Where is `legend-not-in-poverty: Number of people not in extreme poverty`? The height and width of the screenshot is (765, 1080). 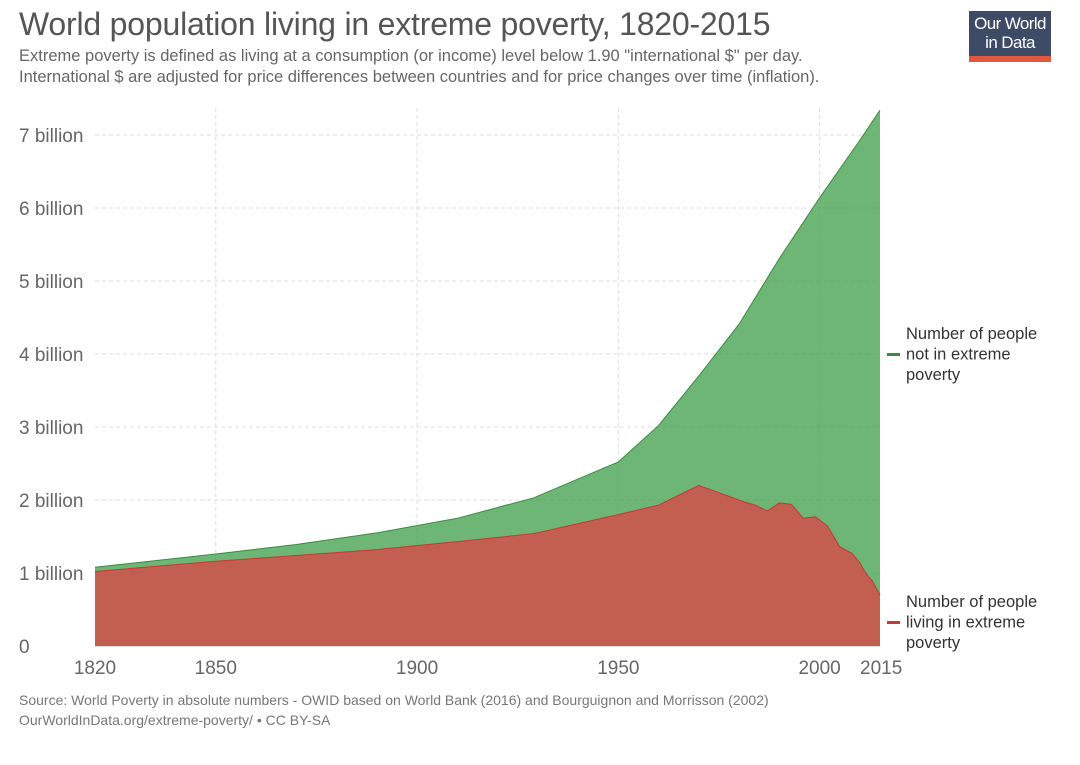 legend-not-in-poverty: Number of people not in extreme poverty is located at coordinates (962, 354).